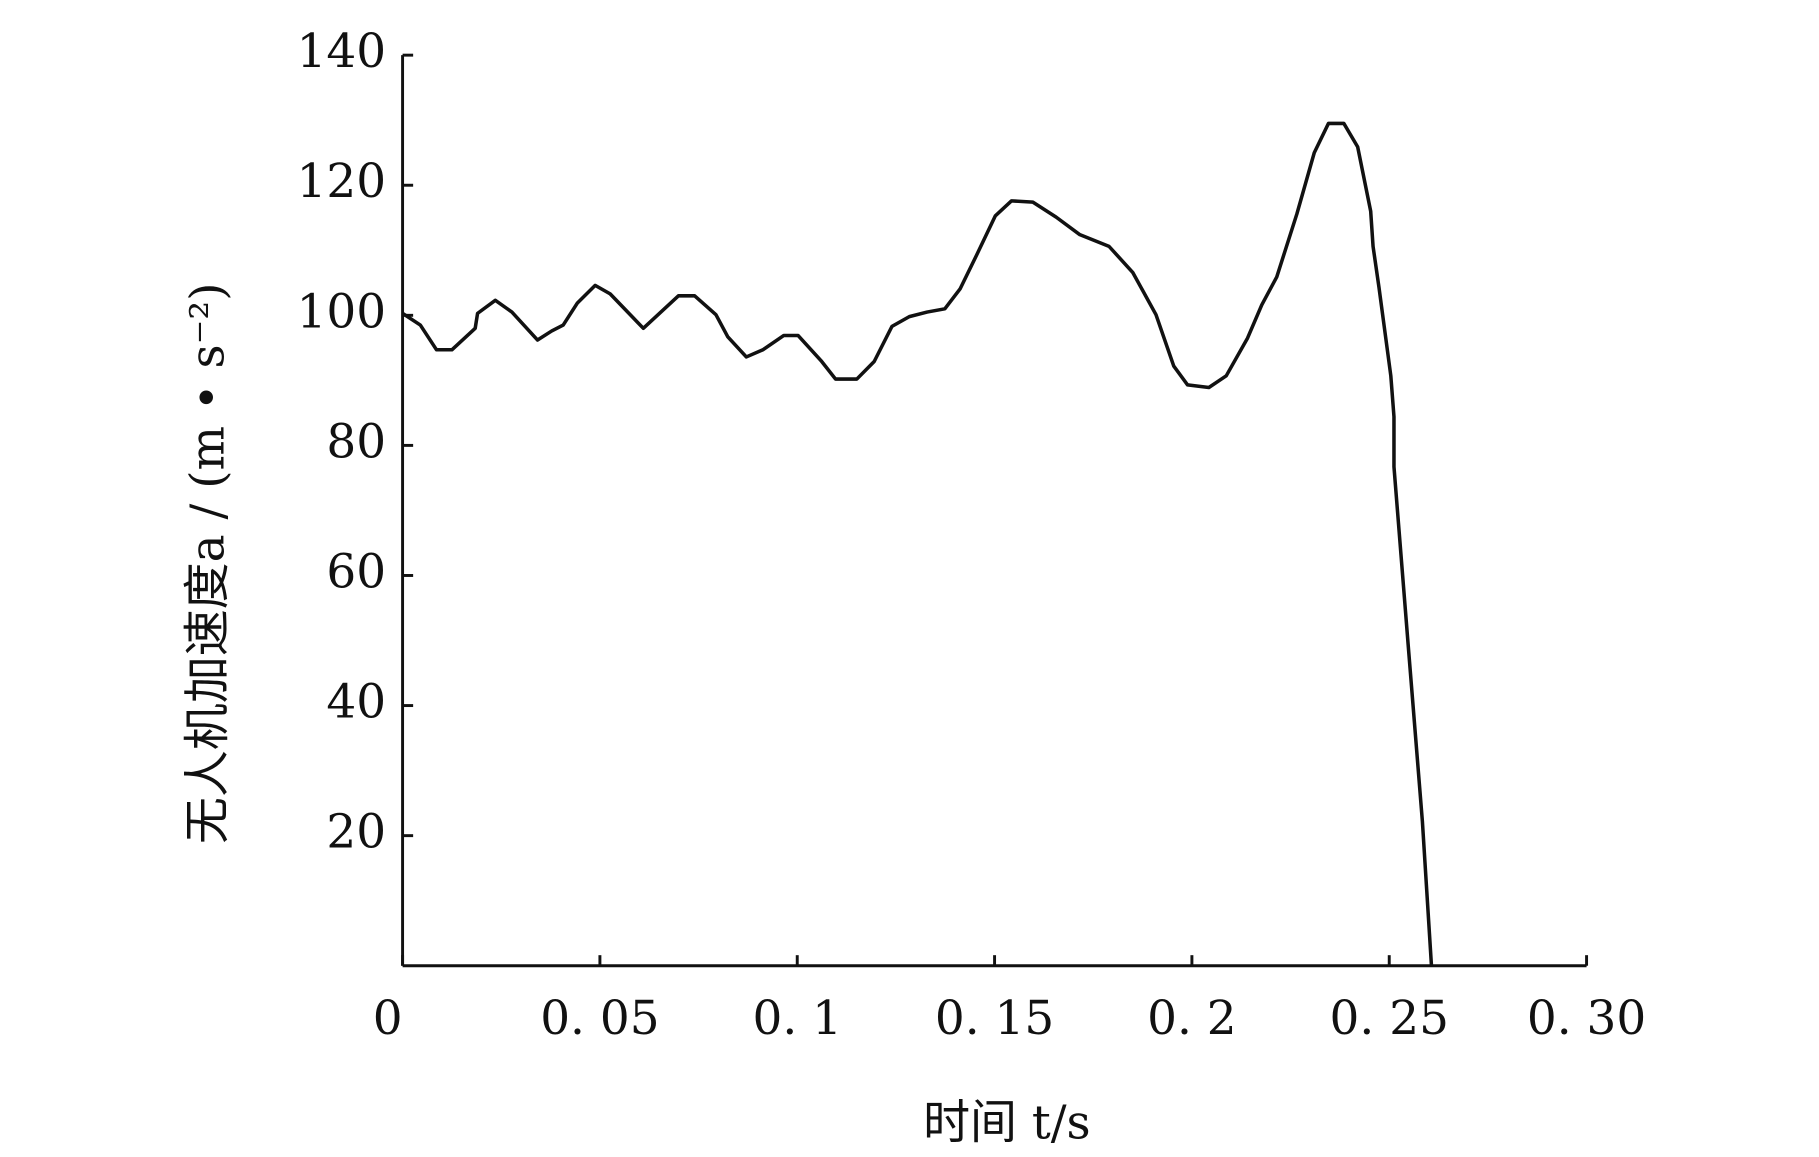  Describe the element at coordinates (1192, 1018) in the screenshot. I see `x-tick-label: 0. 2` at that location.